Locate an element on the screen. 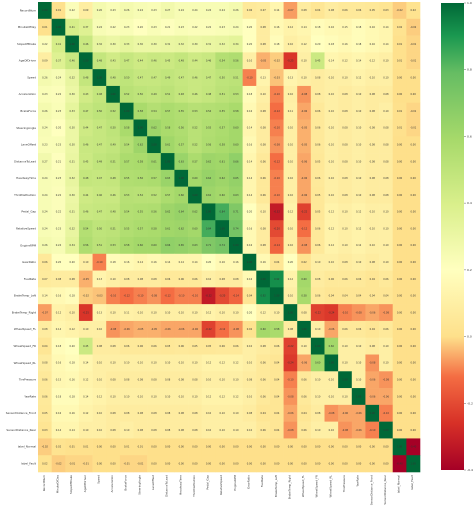 Image resolution: width=474 pixels, height=512 pixels. cell-value-label: 0.03 is located at coordinates (386, 10).